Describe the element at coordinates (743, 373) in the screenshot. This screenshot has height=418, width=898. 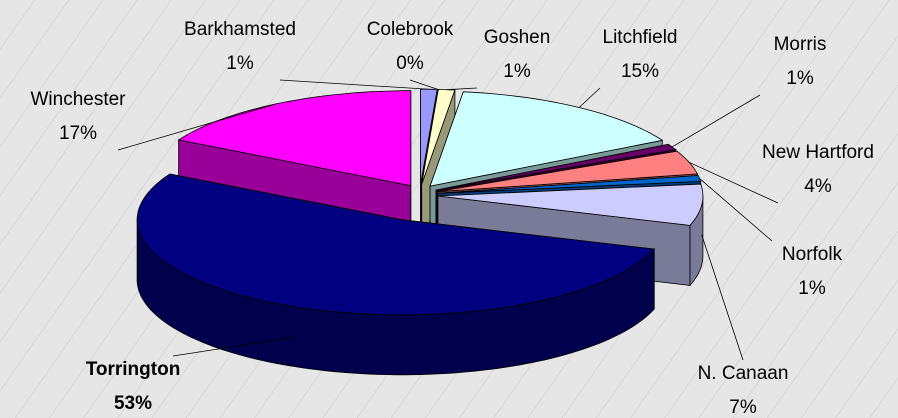
I see `label-name: N. Canaan` at that location.